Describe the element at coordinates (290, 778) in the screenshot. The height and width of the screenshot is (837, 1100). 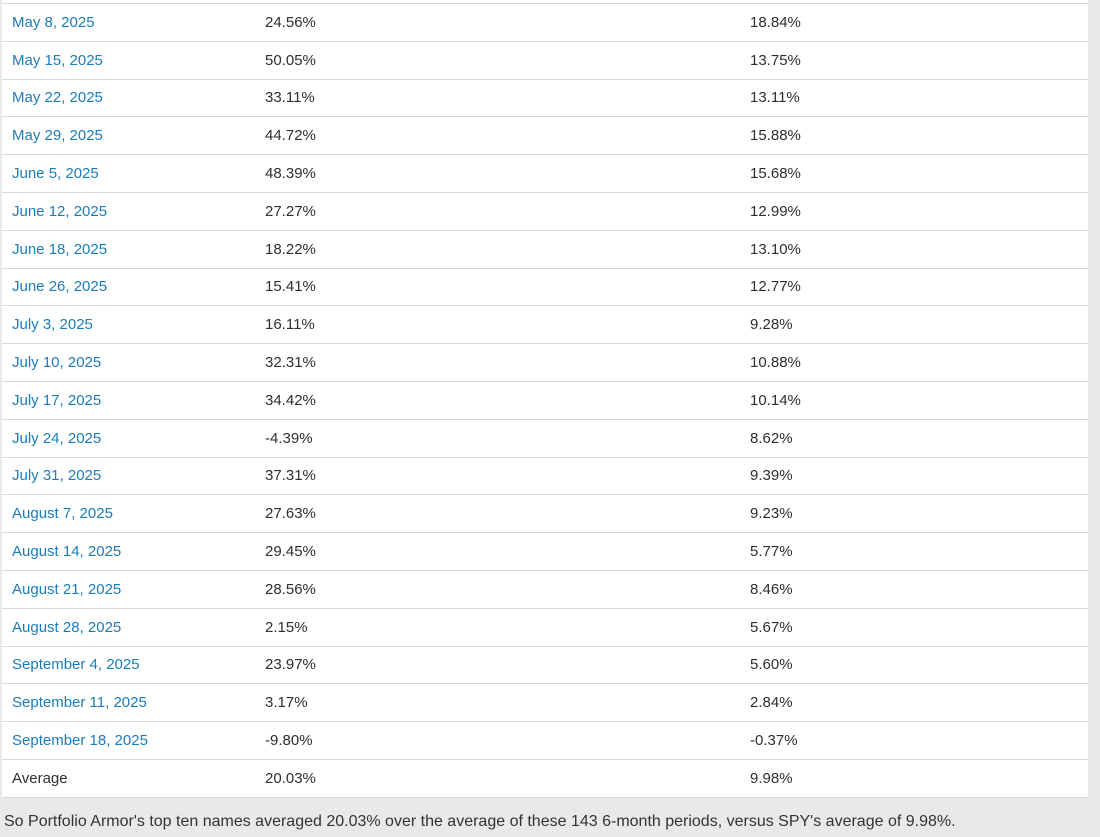
I see `average-top-names-return: 20.03%` at that location.